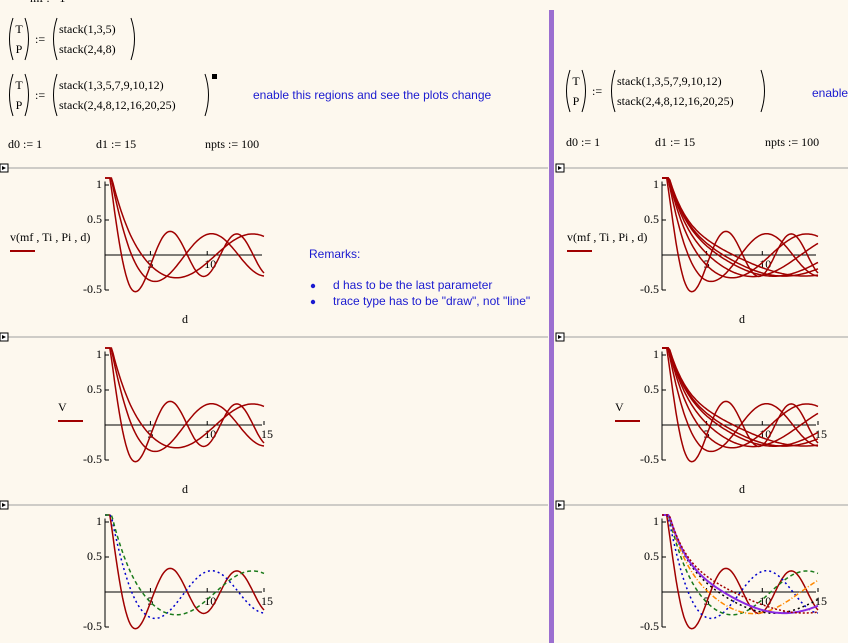  Describe the element at coordinates (47, 2) in the screenshot. I see `top-fragment: mf := 1` at that location.